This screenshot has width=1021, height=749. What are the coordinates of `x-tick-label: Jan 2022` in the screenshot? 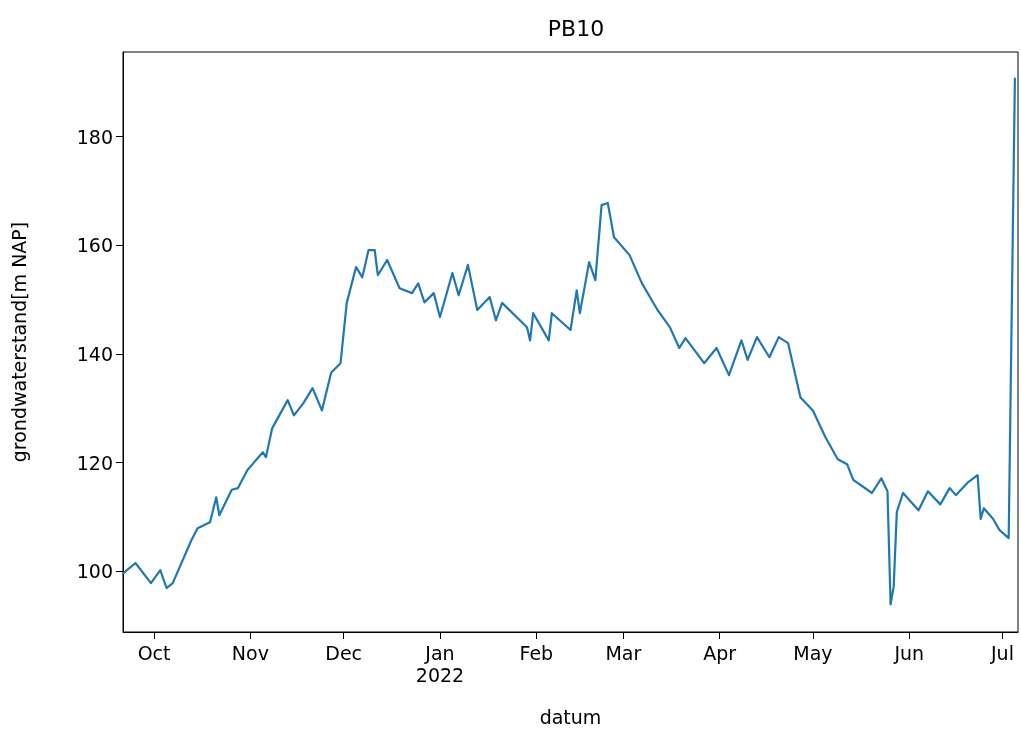 It's located at (440, 664).